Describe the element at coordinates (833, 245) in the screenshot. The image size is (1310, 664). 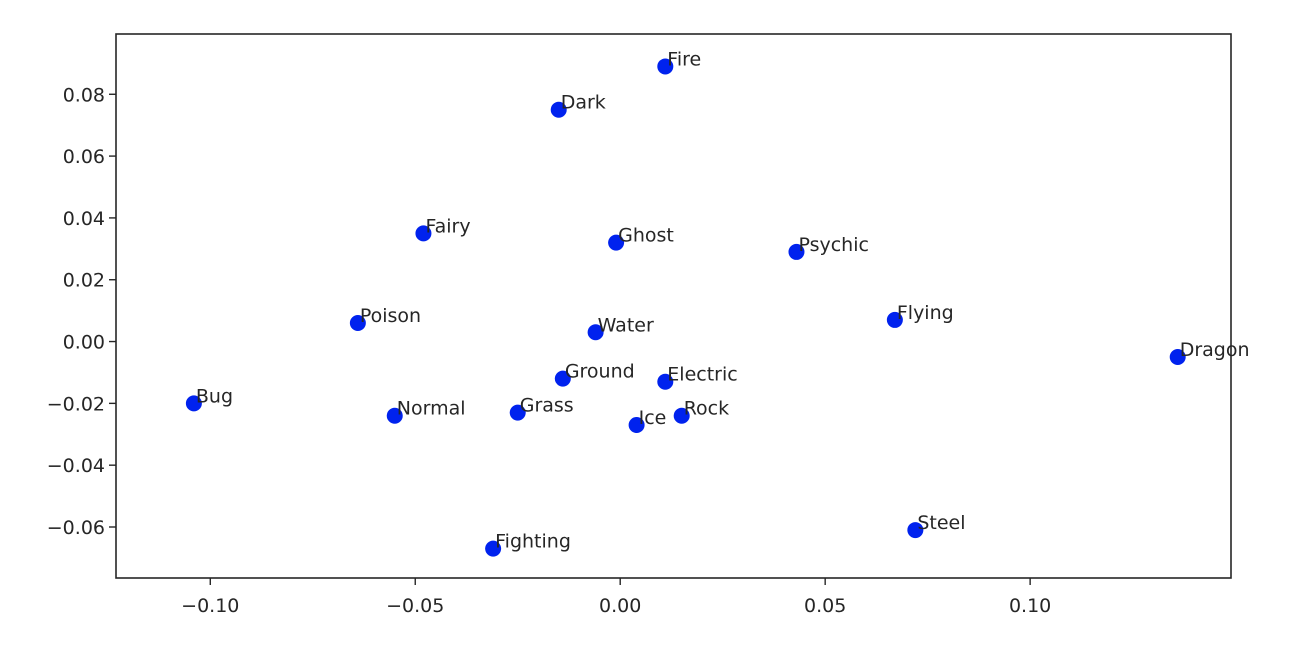
I see `point-label-psychic: Psychic` at that location.